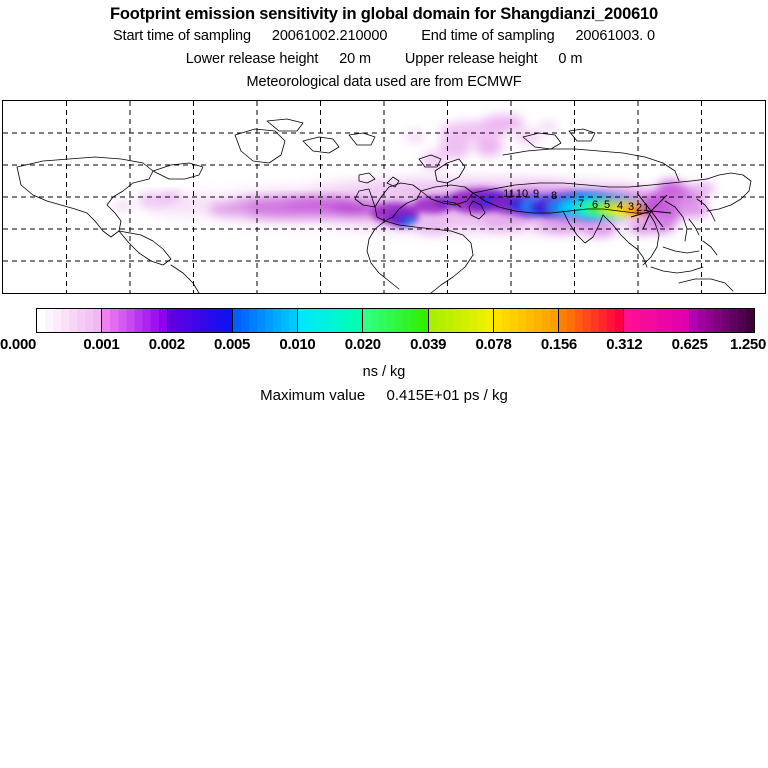 This screenshot has height=768, width=768. What do you see at coordinates (355, 59) in the screenshot?
I see `lower-release-height-value: 20 m` at bounding box center [355, 59].